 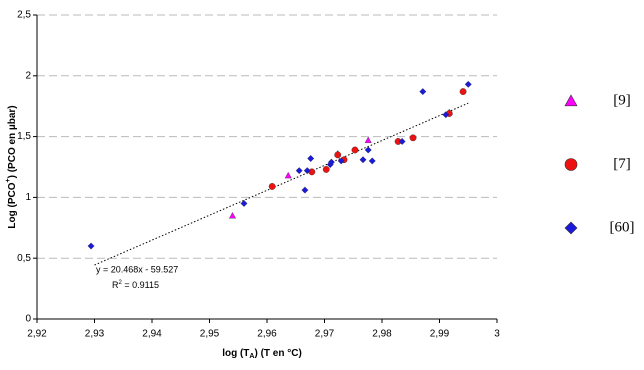 I want to click on r2-part: = 0.9115, so click(x=140, y=285).